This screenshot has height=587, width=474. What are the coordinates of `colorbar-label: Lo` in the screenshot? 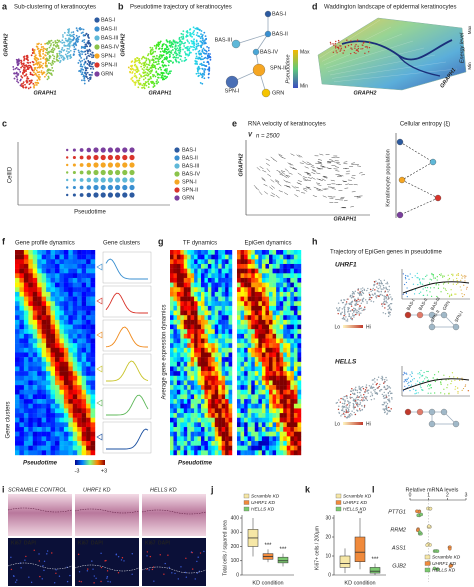 It's located at (337, 424).